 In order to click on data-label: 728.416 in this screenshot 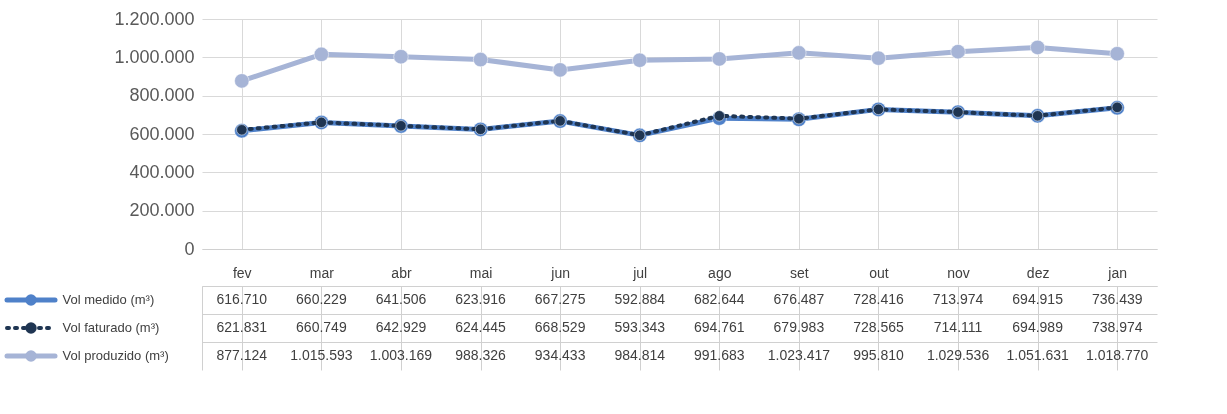, I will do `click(878, 299)`.